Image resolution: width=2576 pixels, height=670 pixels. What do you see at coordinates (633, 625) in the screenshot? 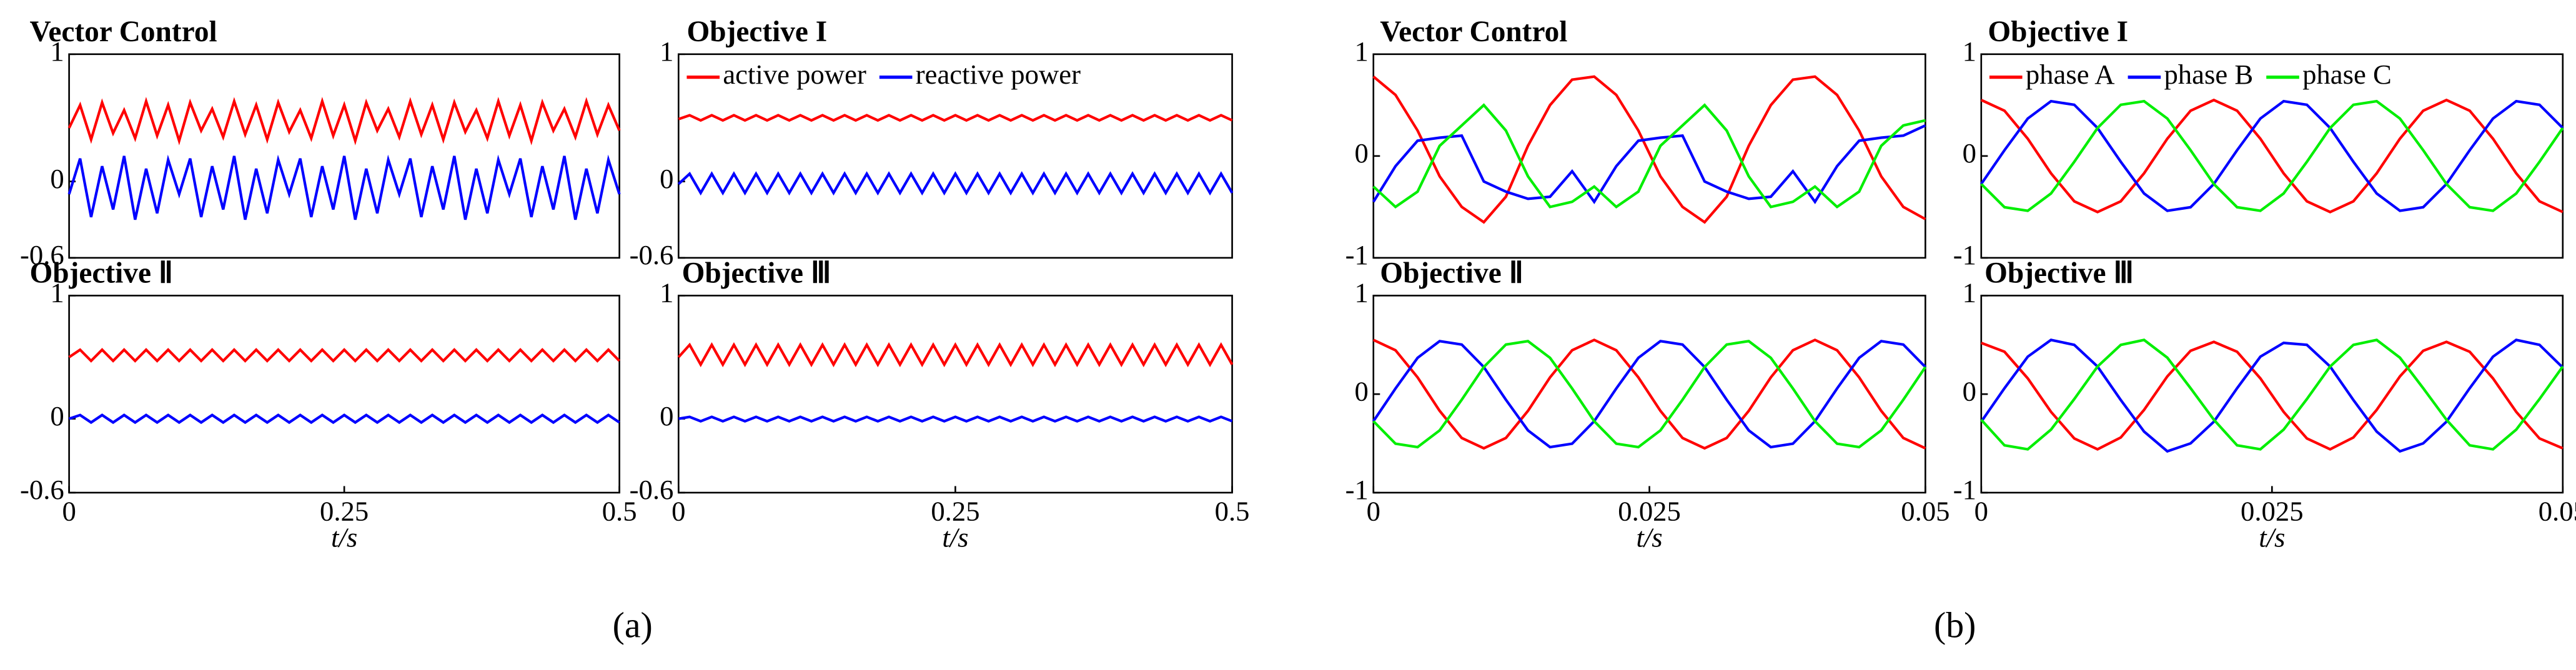
I see `caption: (a)` at bounding box center [633, 625].